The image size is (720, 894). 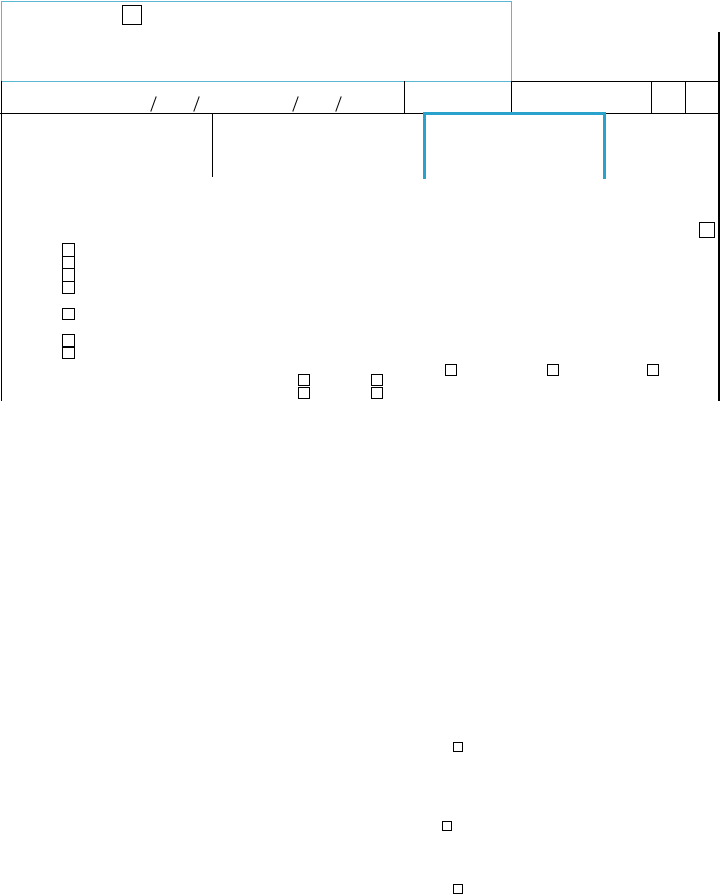 I want to click on header-checkbox, so click(x=132, y=15).